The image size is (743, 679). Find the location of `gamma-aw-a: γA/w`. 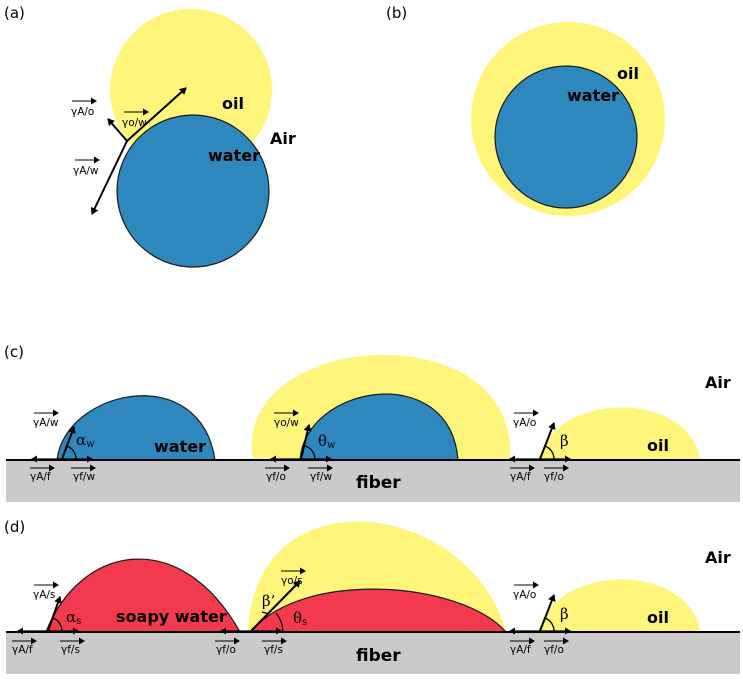

gamma-aw-a: γA/w is located at coordinates (86, 166).